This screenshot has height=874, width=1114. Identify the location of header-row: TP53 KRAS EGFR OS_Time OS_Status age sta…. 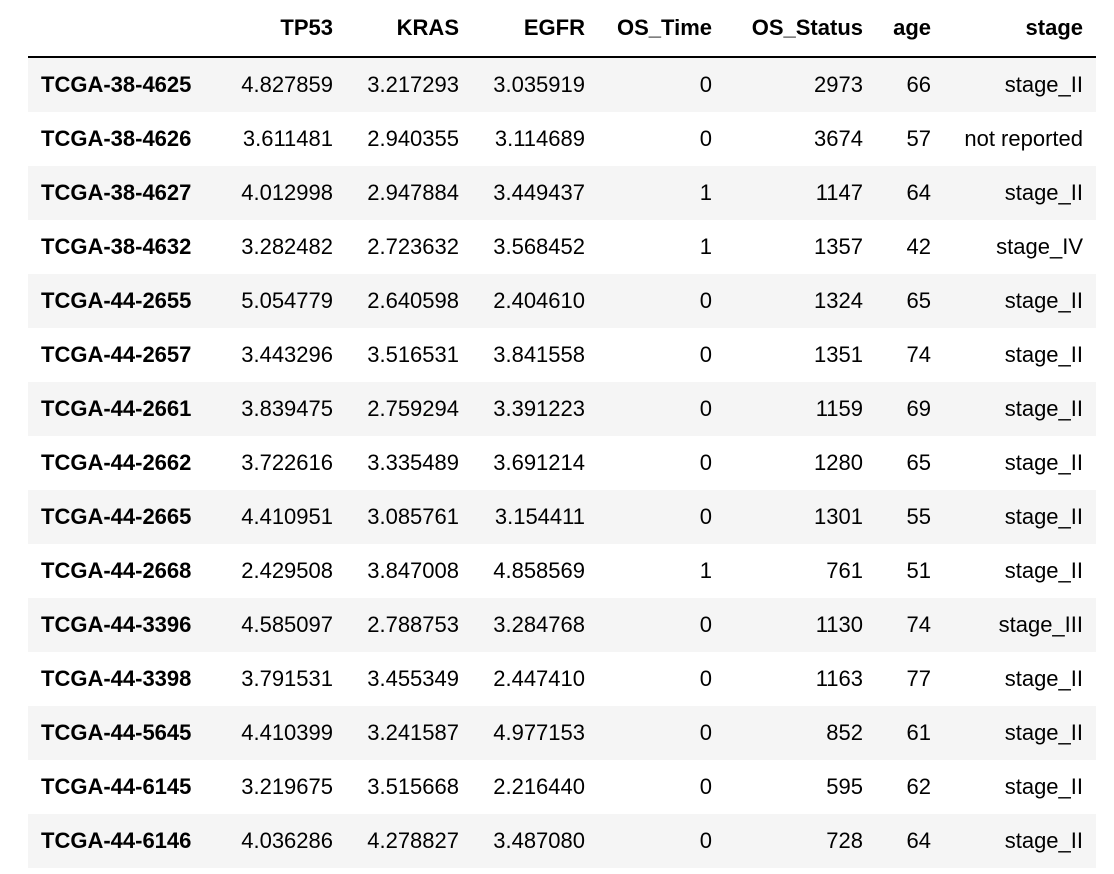
(562, 29).